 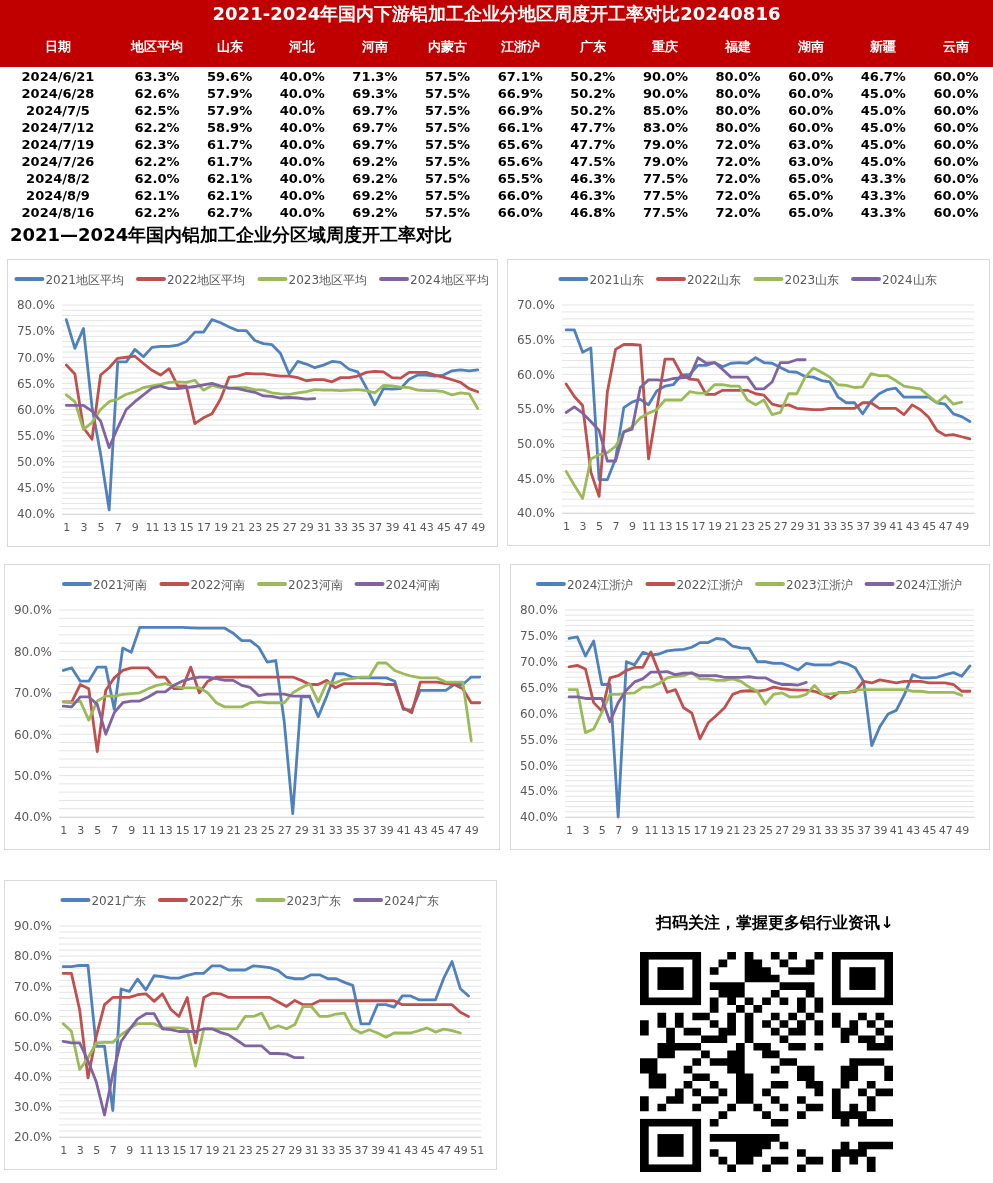 What do you see at coordinates (375, 76) in the screenshot?
I see `data-label: 71.3%` at bounding box center [375, 76].